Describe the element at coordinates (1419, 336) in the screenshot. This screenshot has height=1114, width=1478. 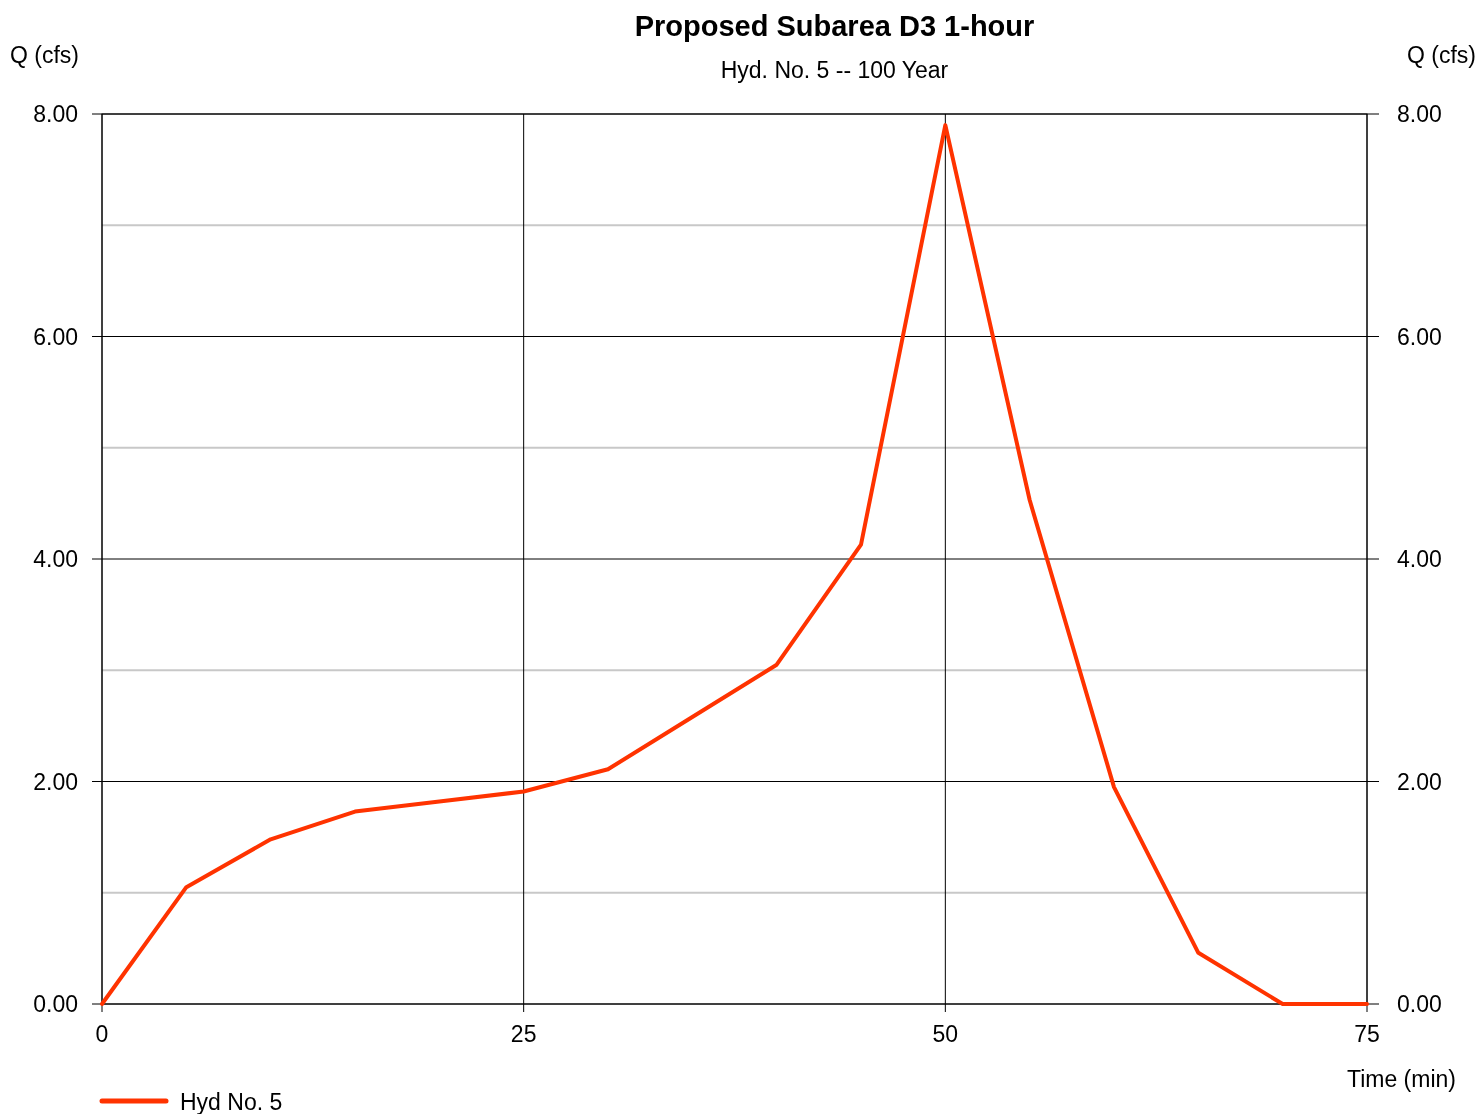
I see `y2-tick-label: 6.00` at that location.